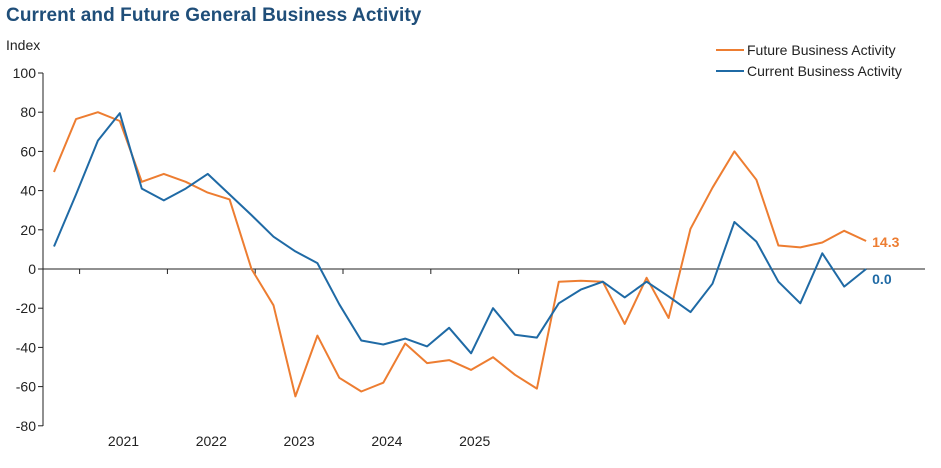 The height and width of the screenshot is (468, 941). Describe the element at coordinates (474, 441) in the screenshot. I see `x-tick-label: 2025` at that location.